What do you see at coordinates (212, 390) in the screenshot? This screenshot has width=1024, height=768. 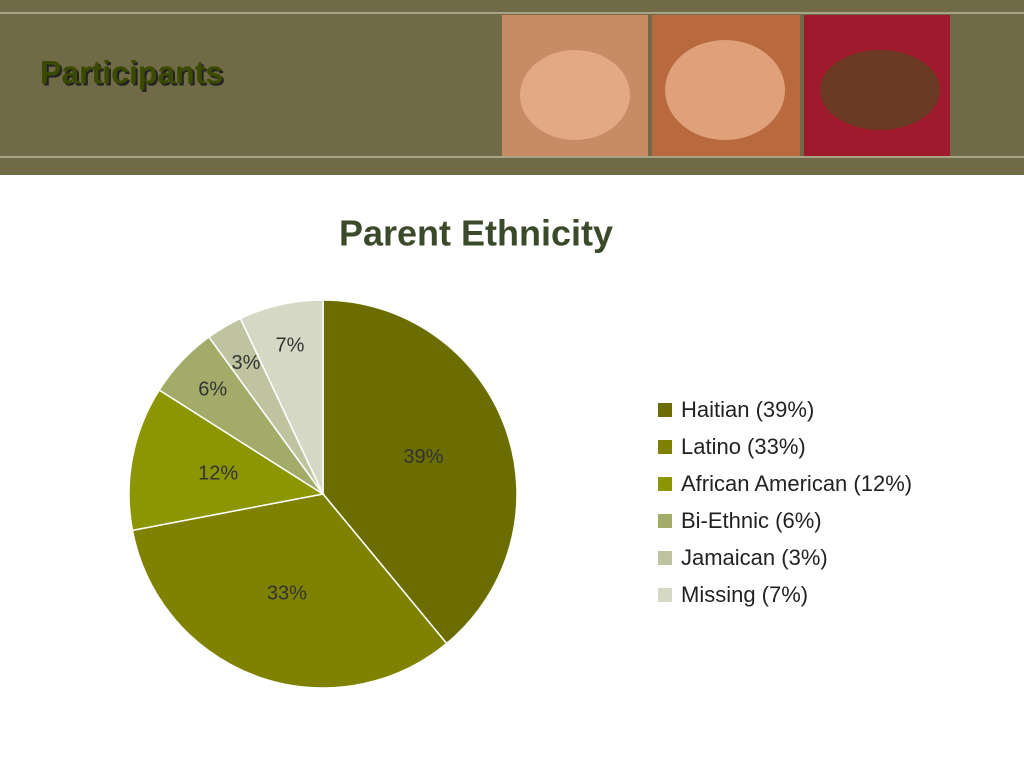 I see `data-label: 6%` at bounding box center [212, 390].